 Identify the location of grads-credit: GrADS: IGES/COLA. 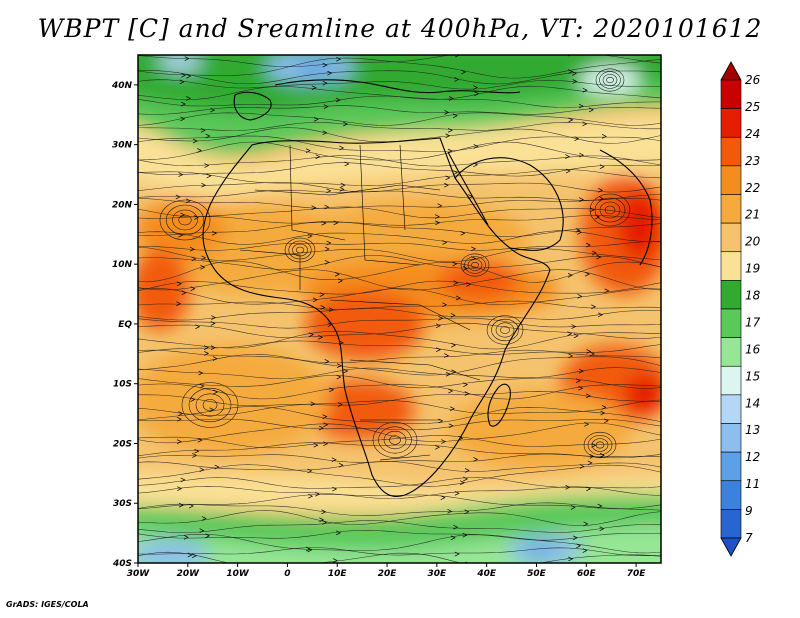
(47, 604).